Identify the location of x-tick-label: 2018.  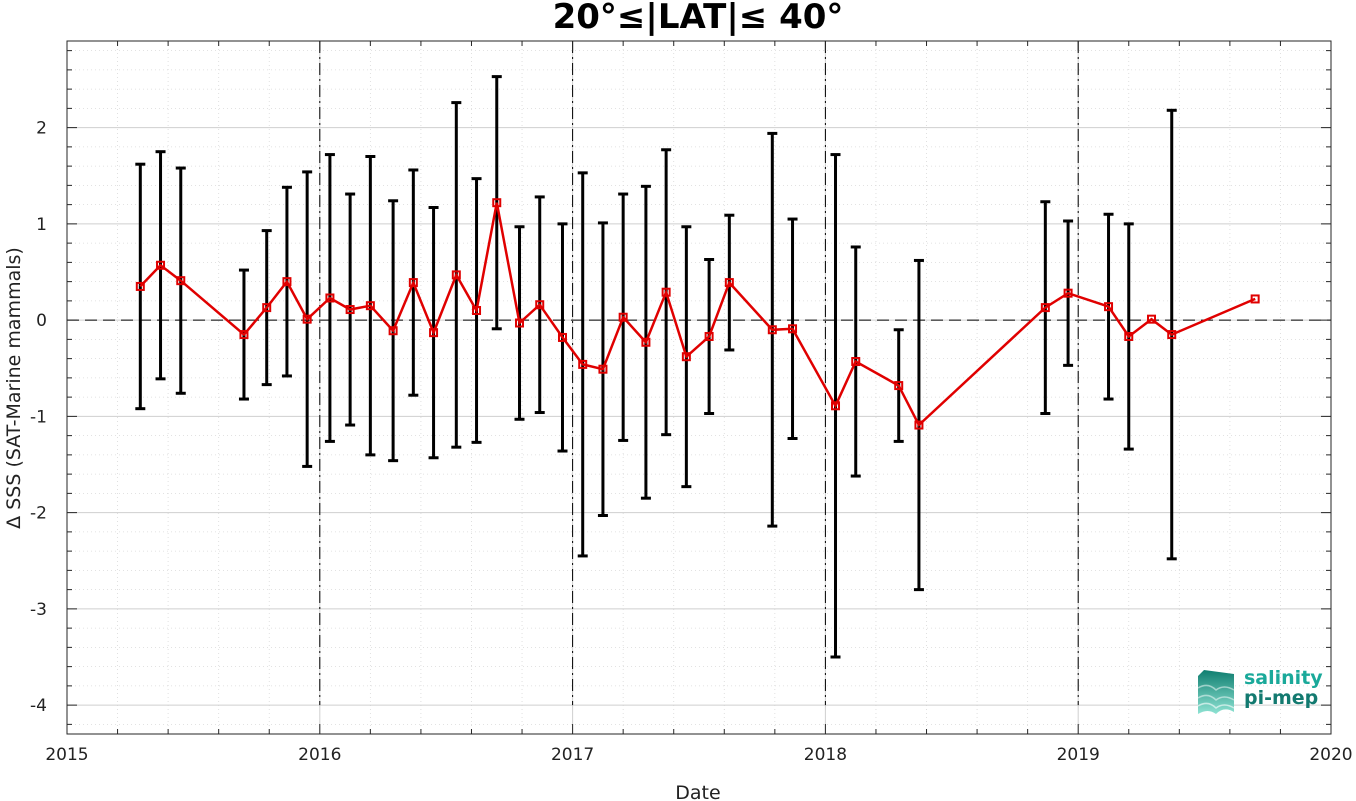
(825, 755).